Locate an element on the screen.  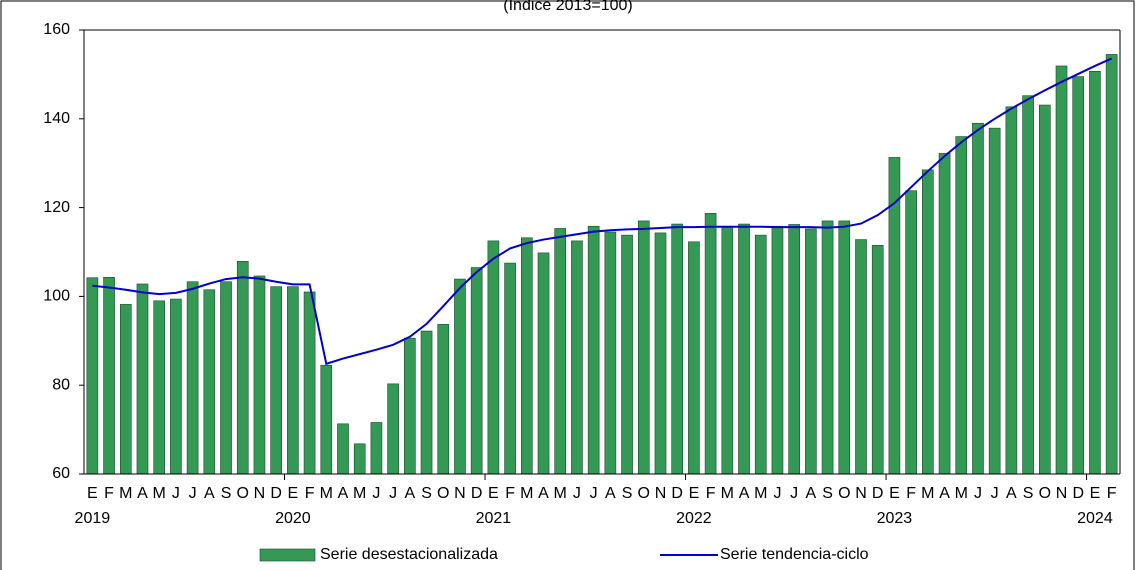
legend-swatch is located at coordinates (287, 555).